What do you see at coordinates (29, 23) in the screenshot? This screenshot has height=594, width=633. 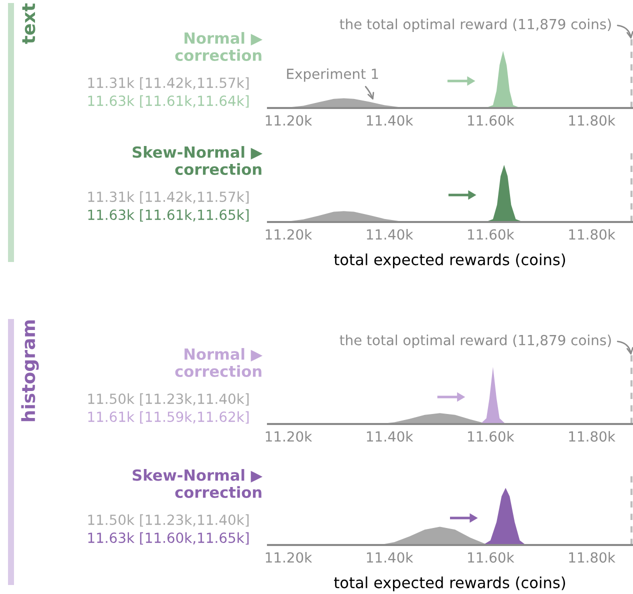 I see `text: text` at bounding box center [29, 23].